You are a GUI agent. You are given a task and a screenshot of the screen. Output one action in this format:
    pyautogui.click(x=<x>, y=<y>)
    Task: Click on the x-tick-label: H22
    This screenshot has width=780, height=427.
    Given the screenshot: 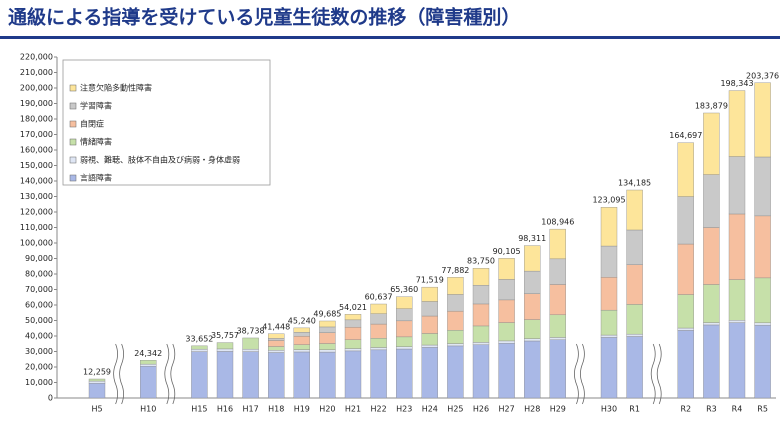 What is the action you would take?
    pyautogui.click(x=378, y=409)
    